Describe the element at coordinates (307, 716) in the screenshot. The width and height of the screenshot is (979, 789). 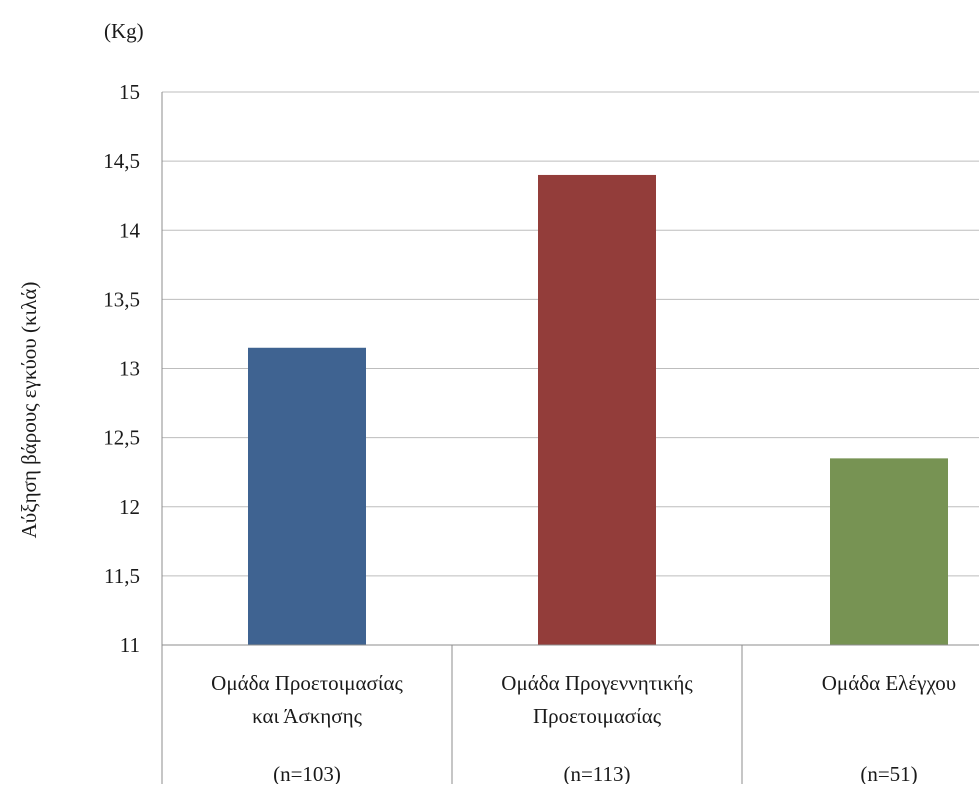
I see `category-label-line2: και Άσκησης` at that location.